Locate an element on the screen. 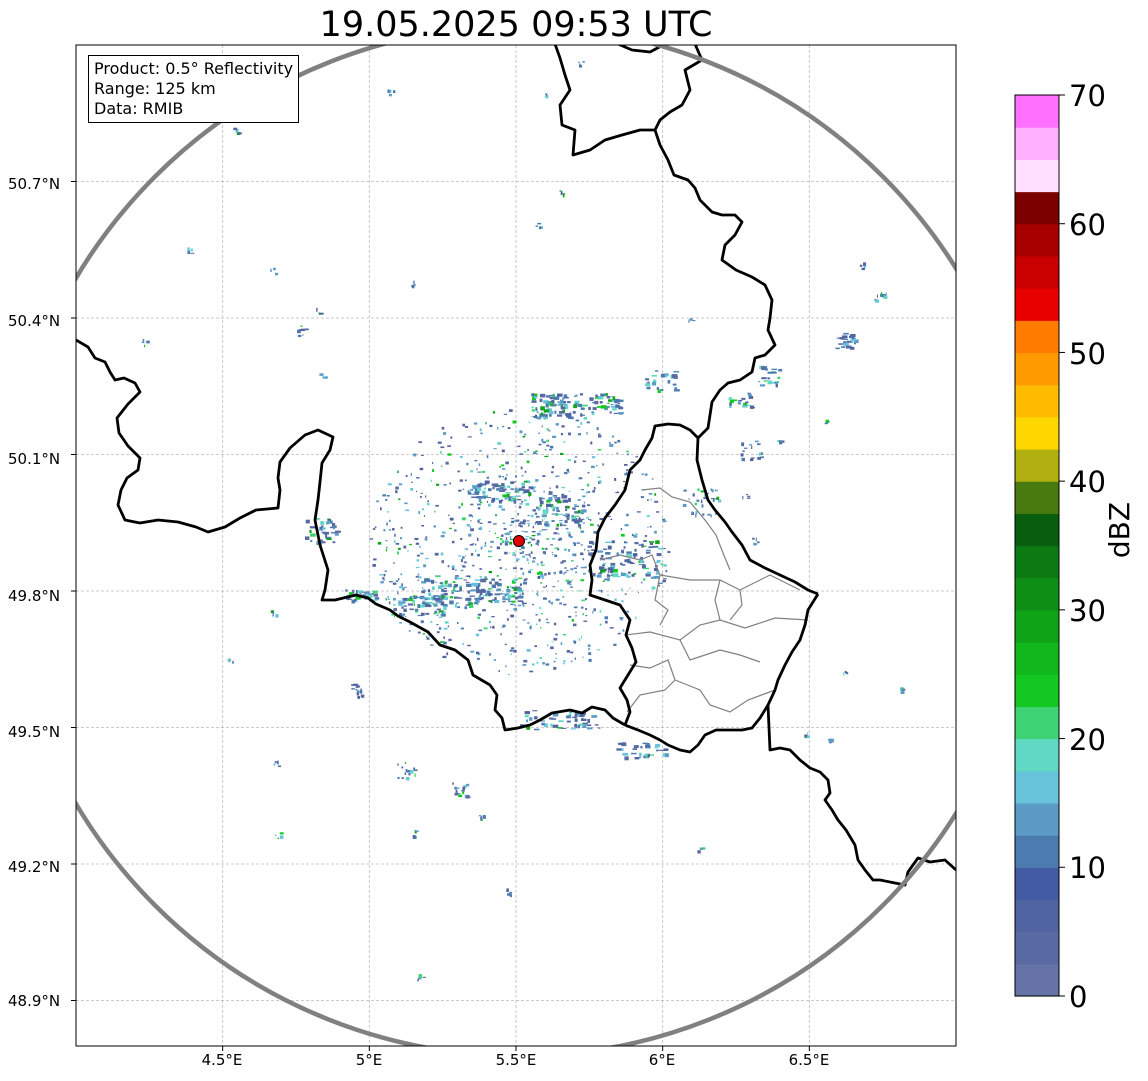  lon-tick-label: 4.5°E is located at coordinates (222, 1060).